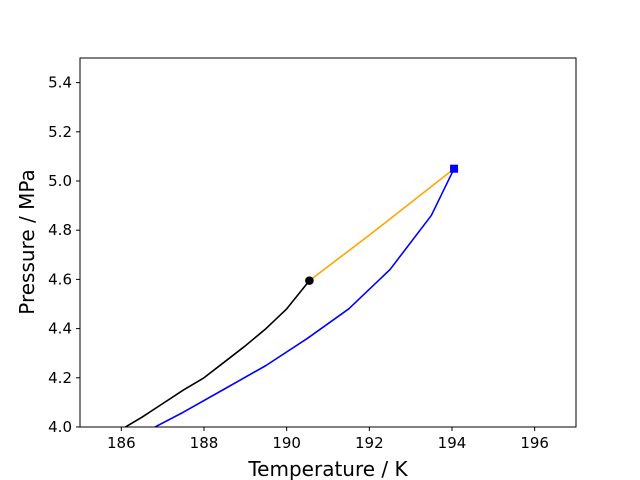 The image size is (640, 480). Describe the element at coordinates (60, 230) in the screenshot. I see `y-tick-label: 4.8` at that location.